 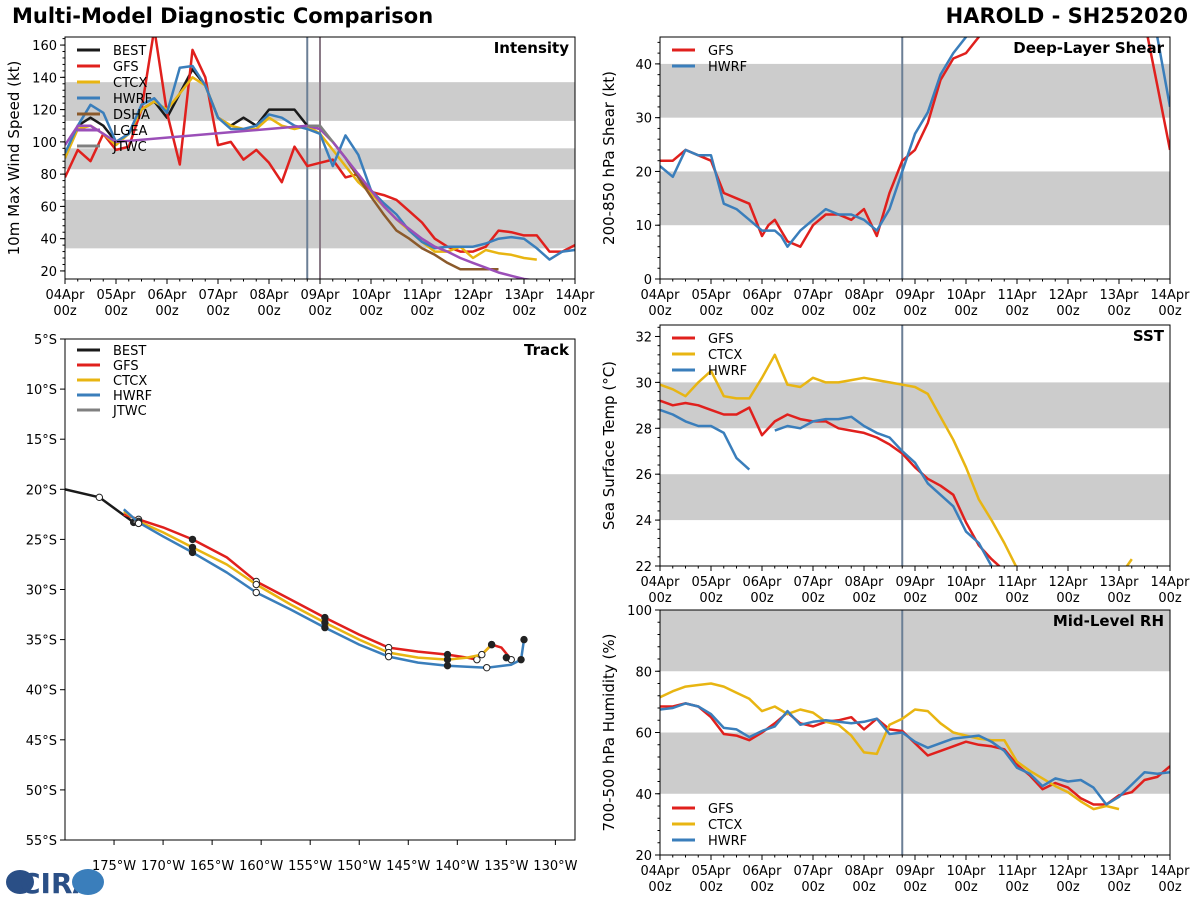 What do you see at coordinates (864, 295) in the screenshot?
I see `shear-xtick-date: 08Apr` at bounding box center [864, 295].